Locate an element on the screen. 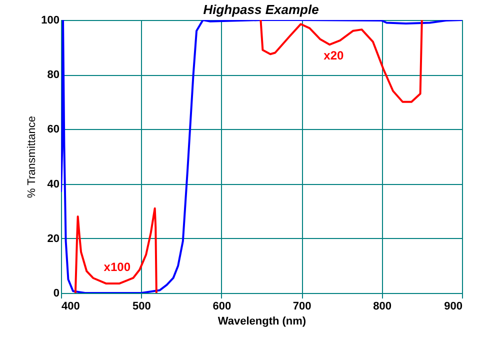 The height and width of the screenshot is (338, 488). y-axis-title: % Transmittance is located at coordinates (32, 157).